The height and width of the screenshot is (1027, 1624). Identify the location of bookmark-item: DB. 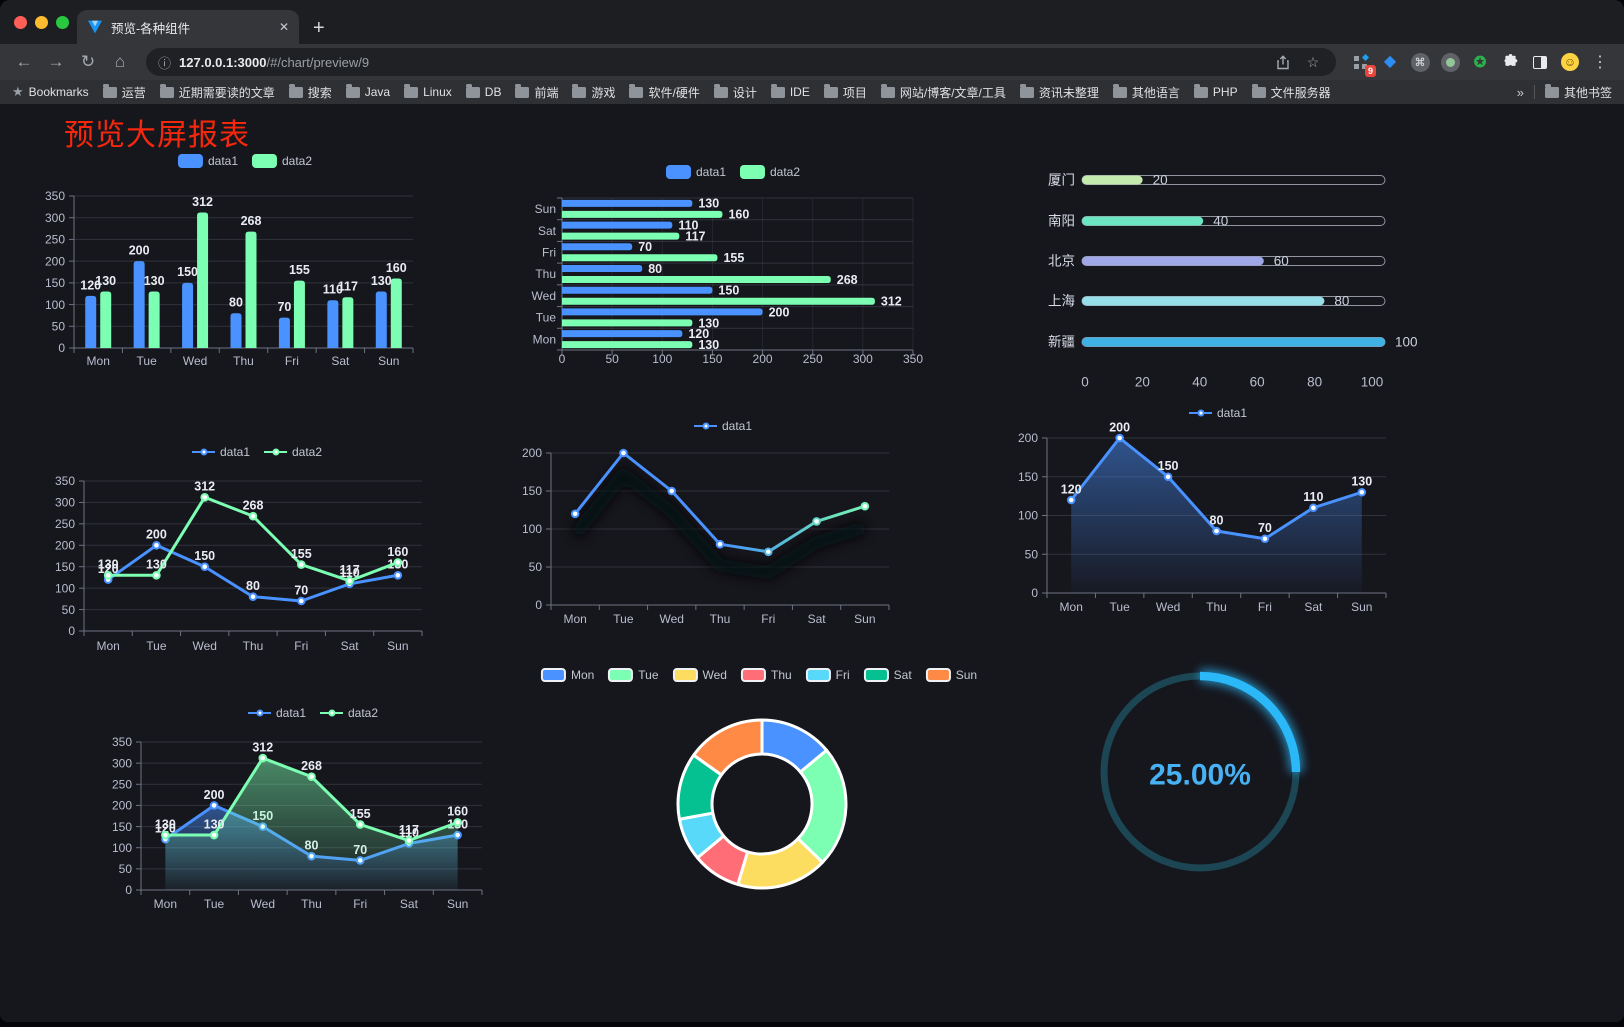
(483, 91).